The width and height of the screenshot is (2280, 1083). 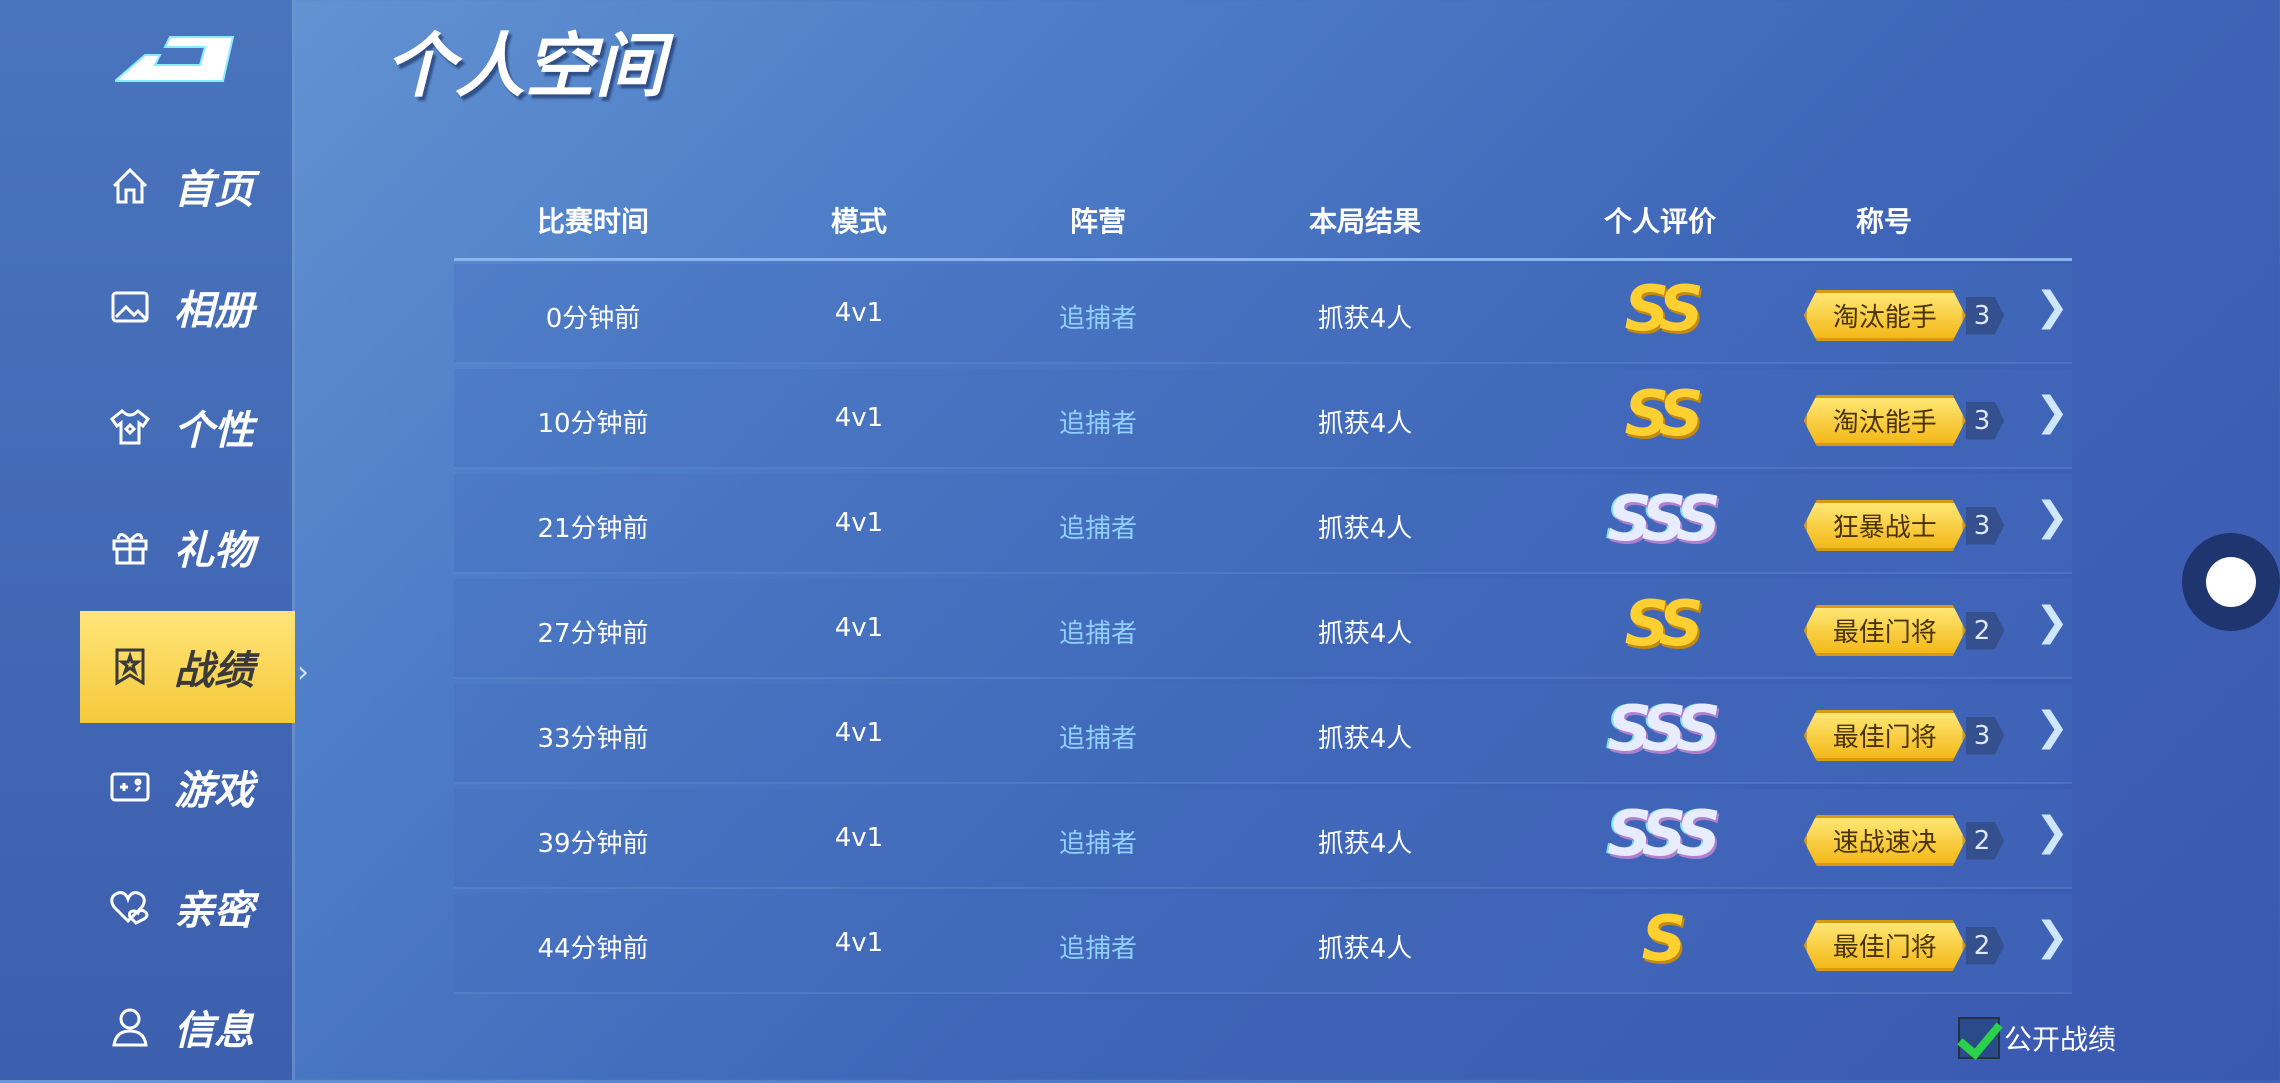 I want to click on sidebar-item-7: 信息, so click(x=187, y=1027).